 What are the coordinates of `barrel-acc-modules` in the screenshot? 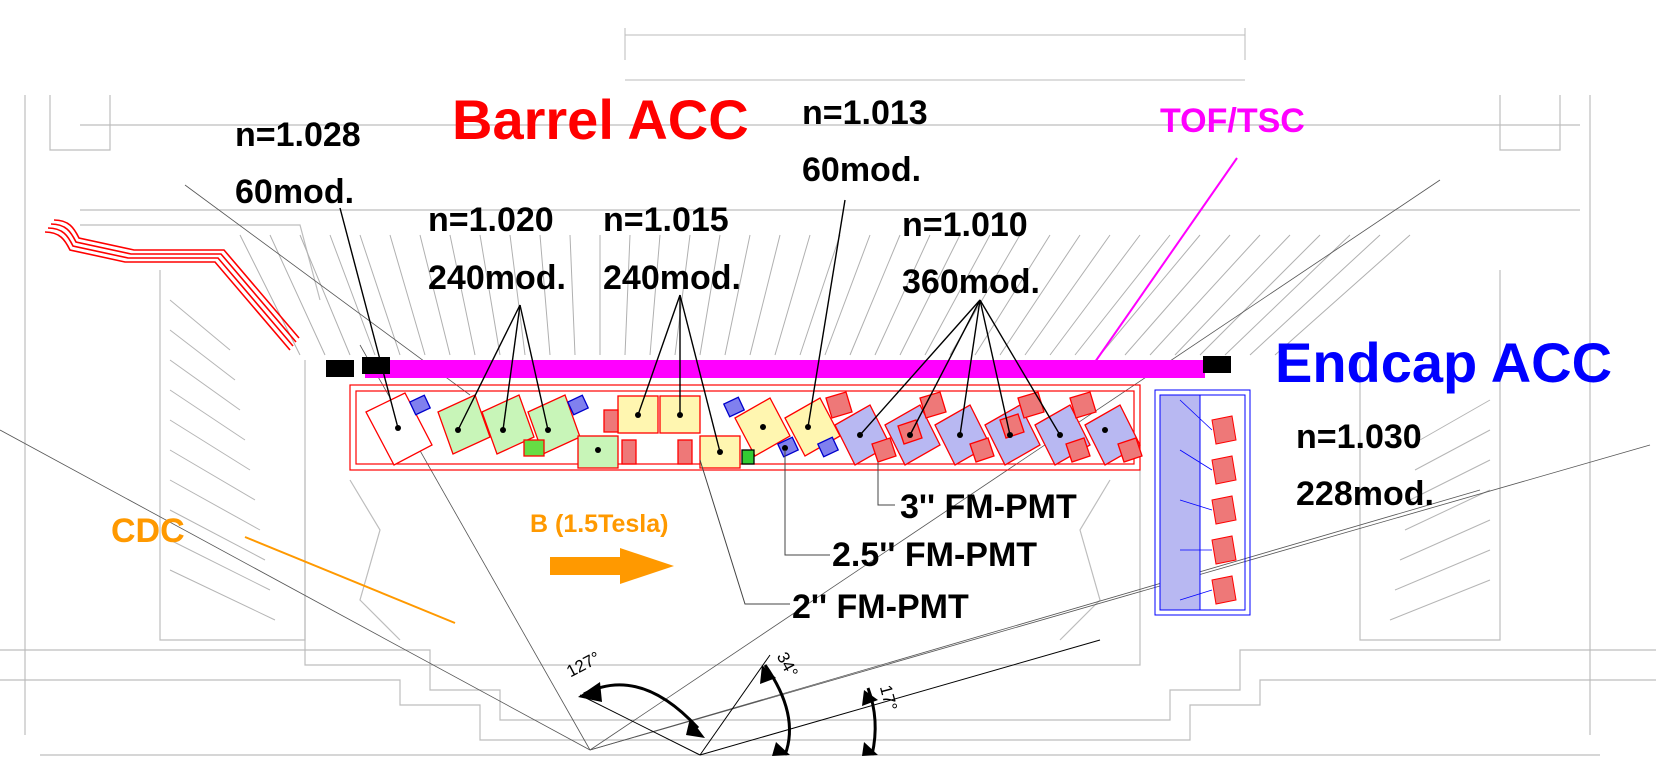 It's located at (754, 430).